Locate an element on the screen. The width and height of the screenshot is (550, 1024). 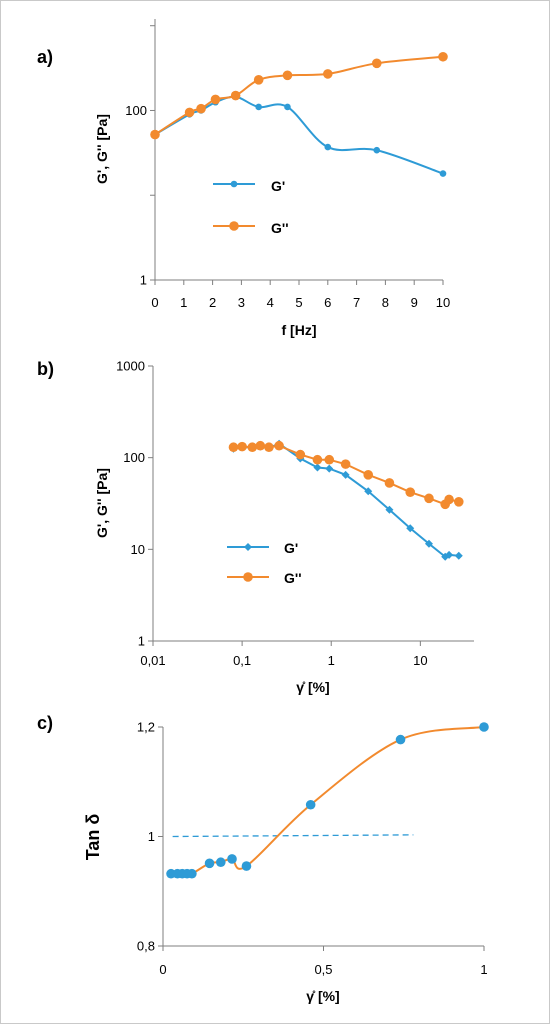
x-tick-label: 6 is located at coordinates (327, 302).